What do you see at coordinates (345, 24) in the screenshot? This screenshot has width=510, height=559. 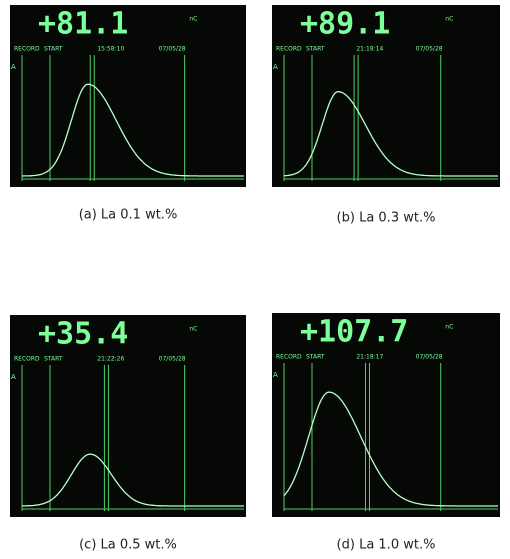 I see `reading: +89.1` at bounding box center [345, 24].